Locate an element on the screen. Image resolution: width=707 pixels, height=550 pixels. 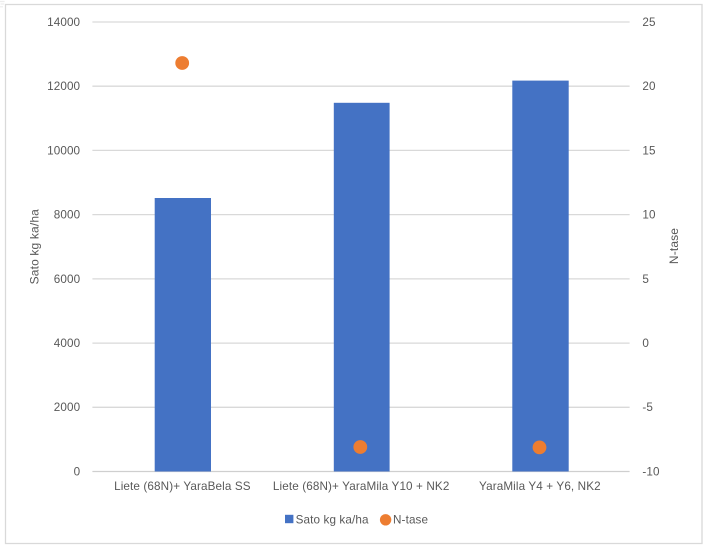
svg-text: 10 is located at coordinates (649, 215).